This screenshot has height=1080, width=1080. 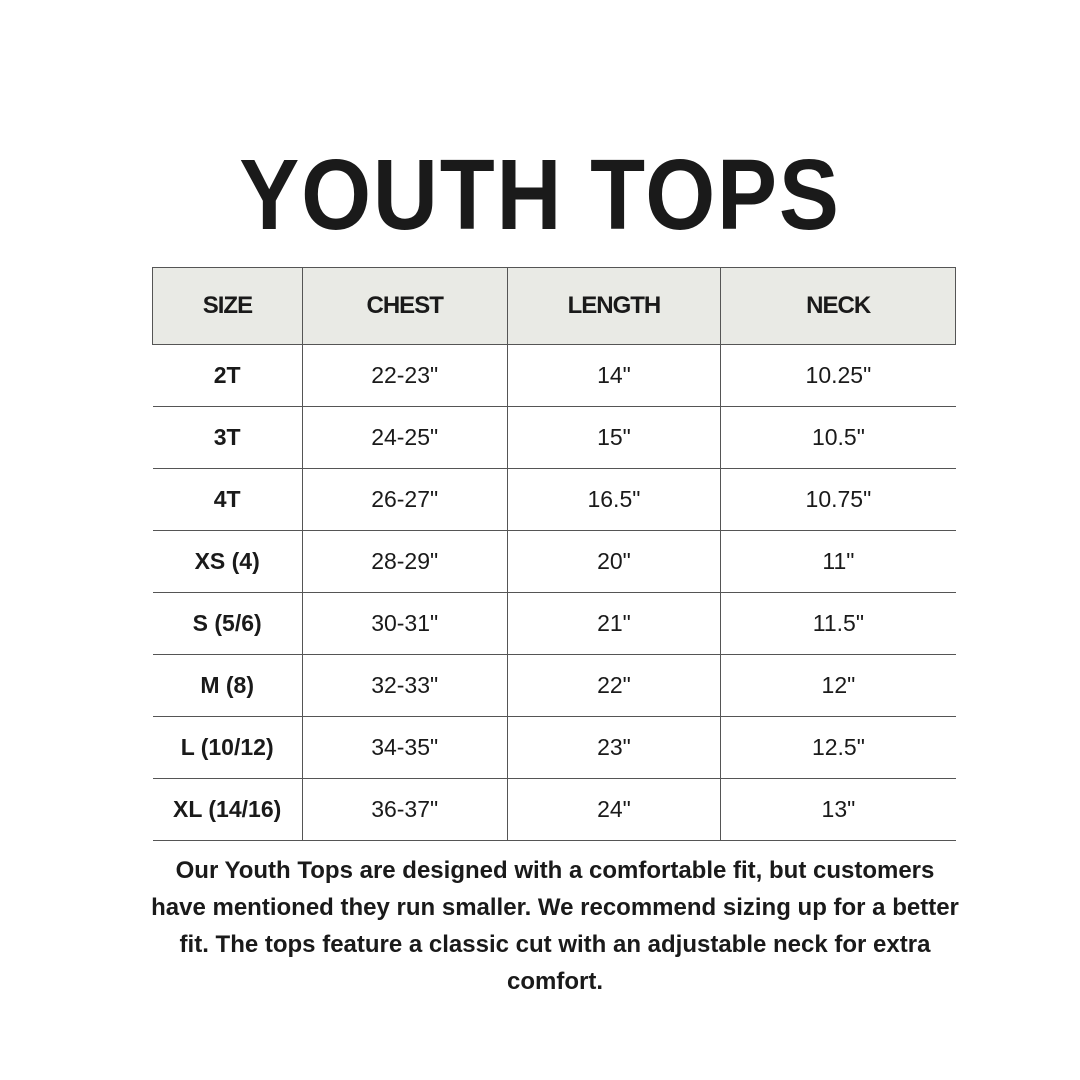 What do you see at coordinates (227, 306) in the screenshot?
I see `header-size: SIZE` at bounding box center [227, 306].